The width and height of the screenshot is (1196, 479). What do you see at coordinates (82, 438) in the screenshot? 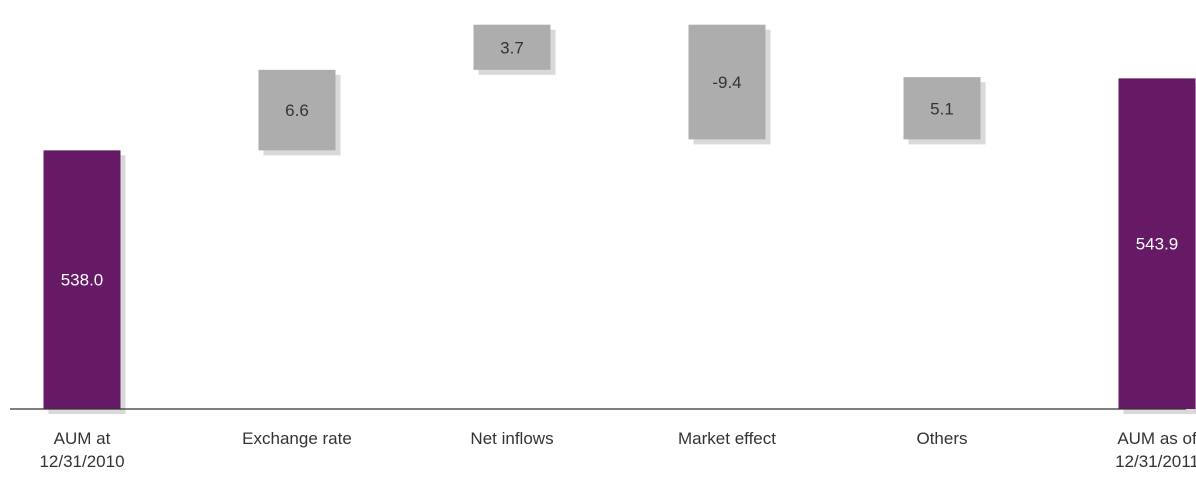
I see `category-label-line: AUM at` at bounding box center [82, 438].